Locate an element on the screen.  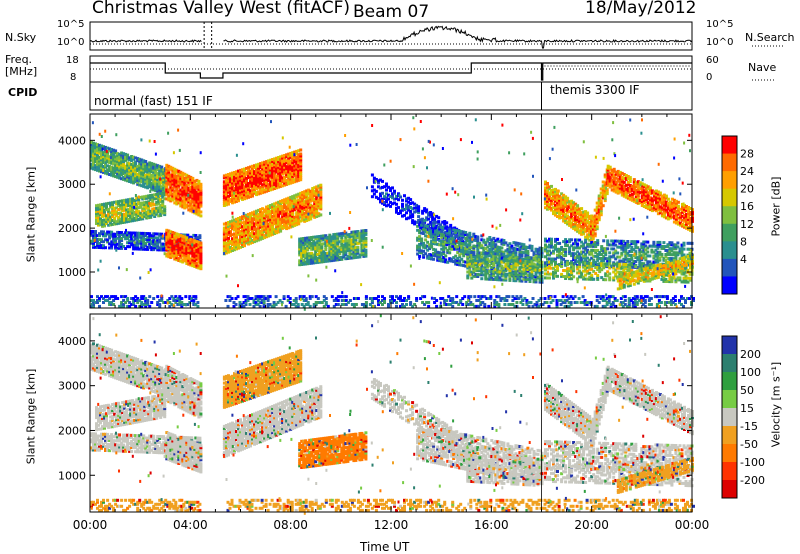
velocity-colorbar-tick: 200 is located at coordinates (750, 354).